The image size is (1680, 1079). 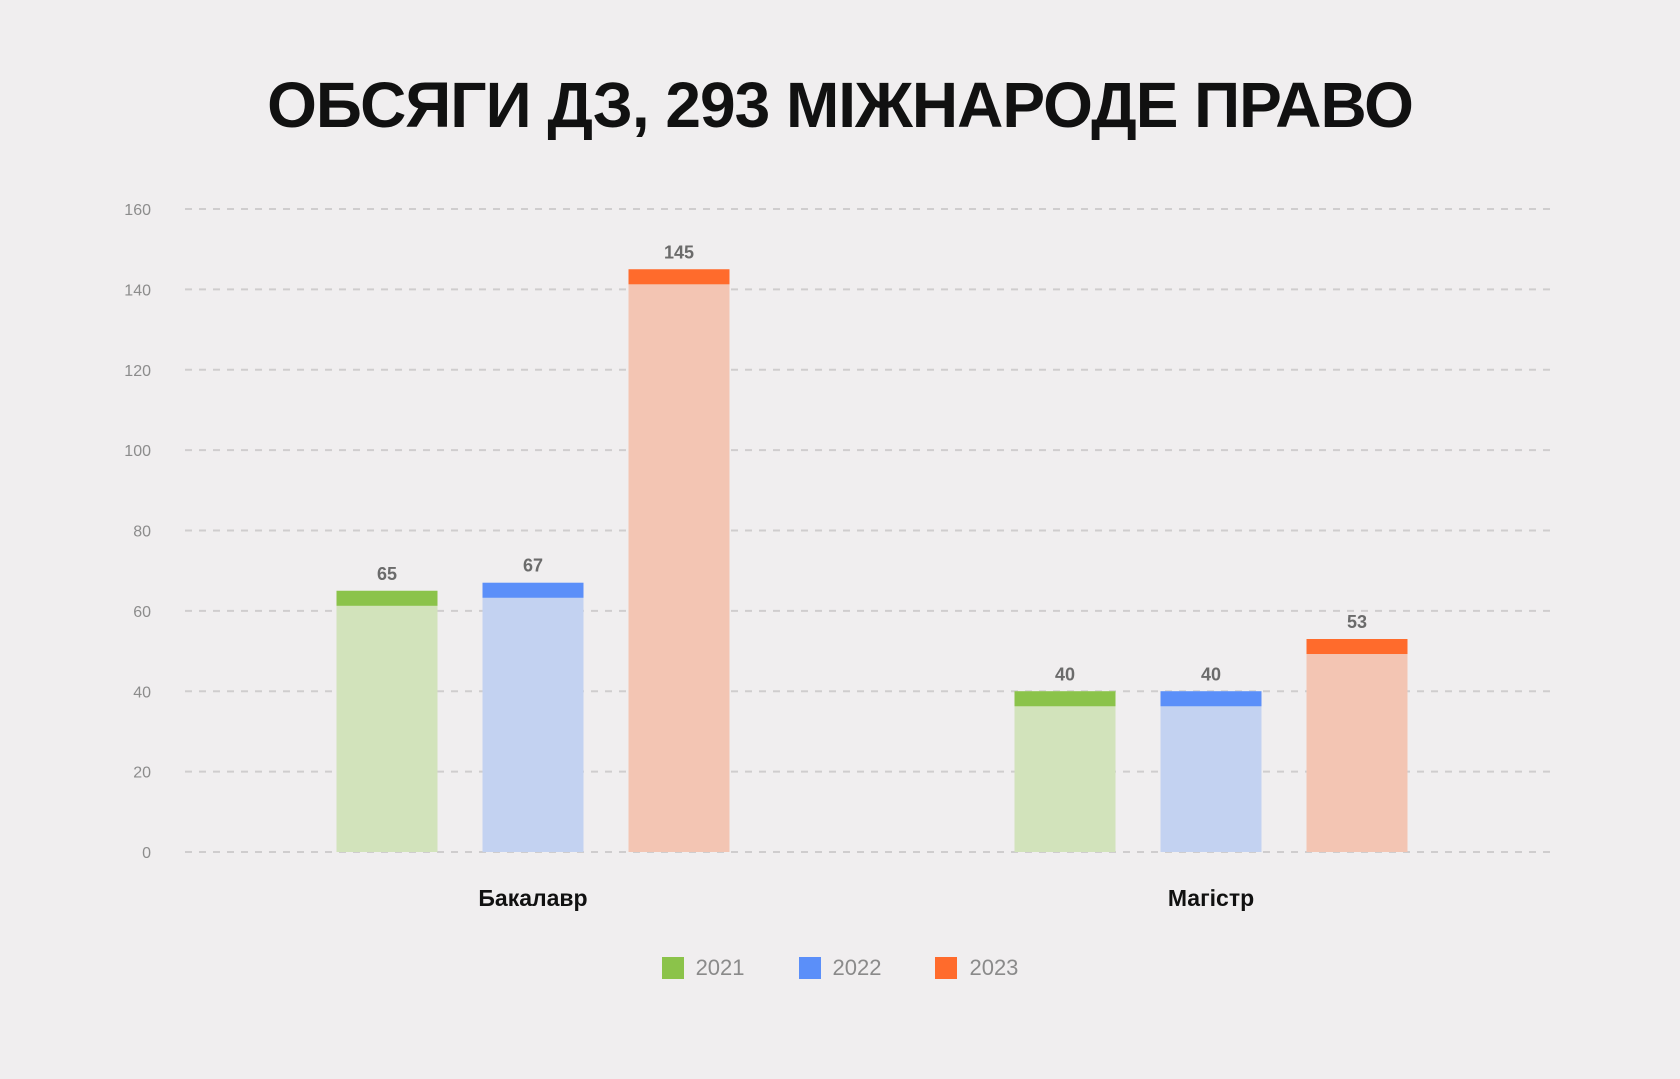 What do you see at coordinates (840, 105) in the screenshot?
I see `chart-title: ОБСЯГИ ДЗ, 293 МІЖНАРОДЕ ПРАВО` at bounding box center [840, 105].